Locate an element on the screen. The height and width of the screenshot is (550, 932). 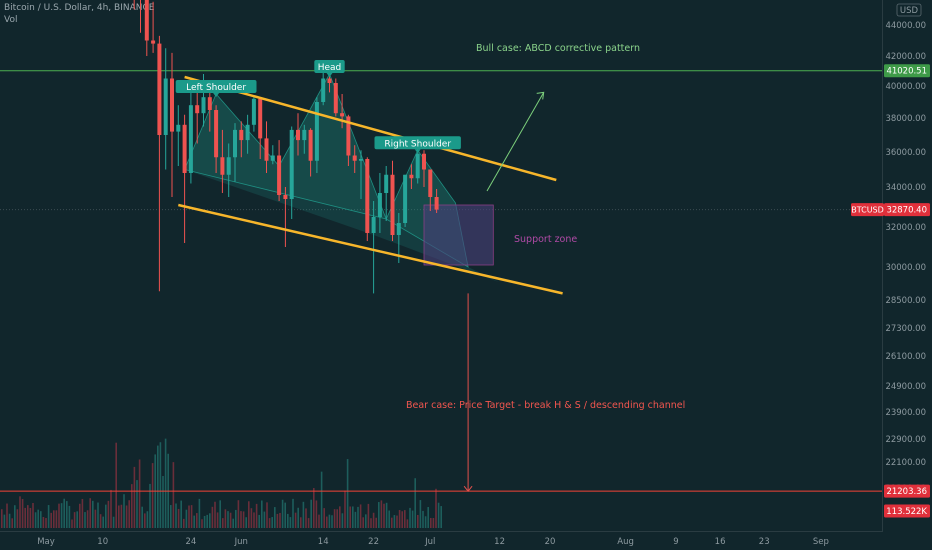
x-tick-label: Jun is located at coordinates (241, 542).